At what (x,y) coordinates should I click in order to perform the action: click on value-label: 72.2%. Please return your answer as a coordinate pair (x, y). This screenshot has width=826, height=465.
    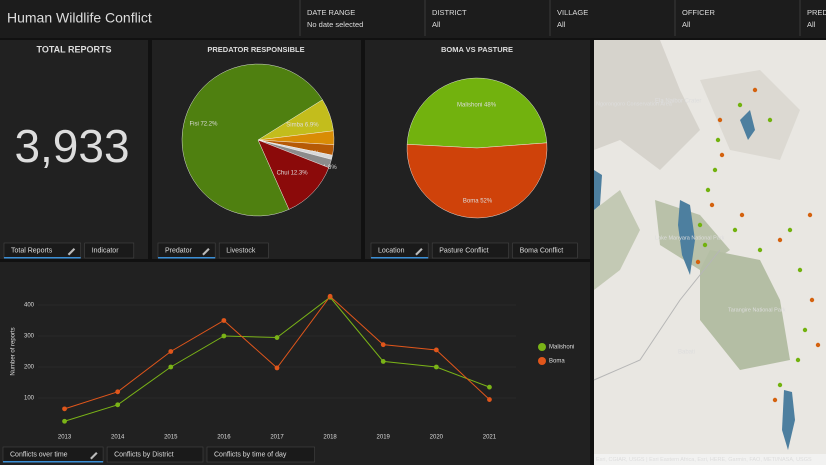
    Looking at the image, I should click on (209, 124).